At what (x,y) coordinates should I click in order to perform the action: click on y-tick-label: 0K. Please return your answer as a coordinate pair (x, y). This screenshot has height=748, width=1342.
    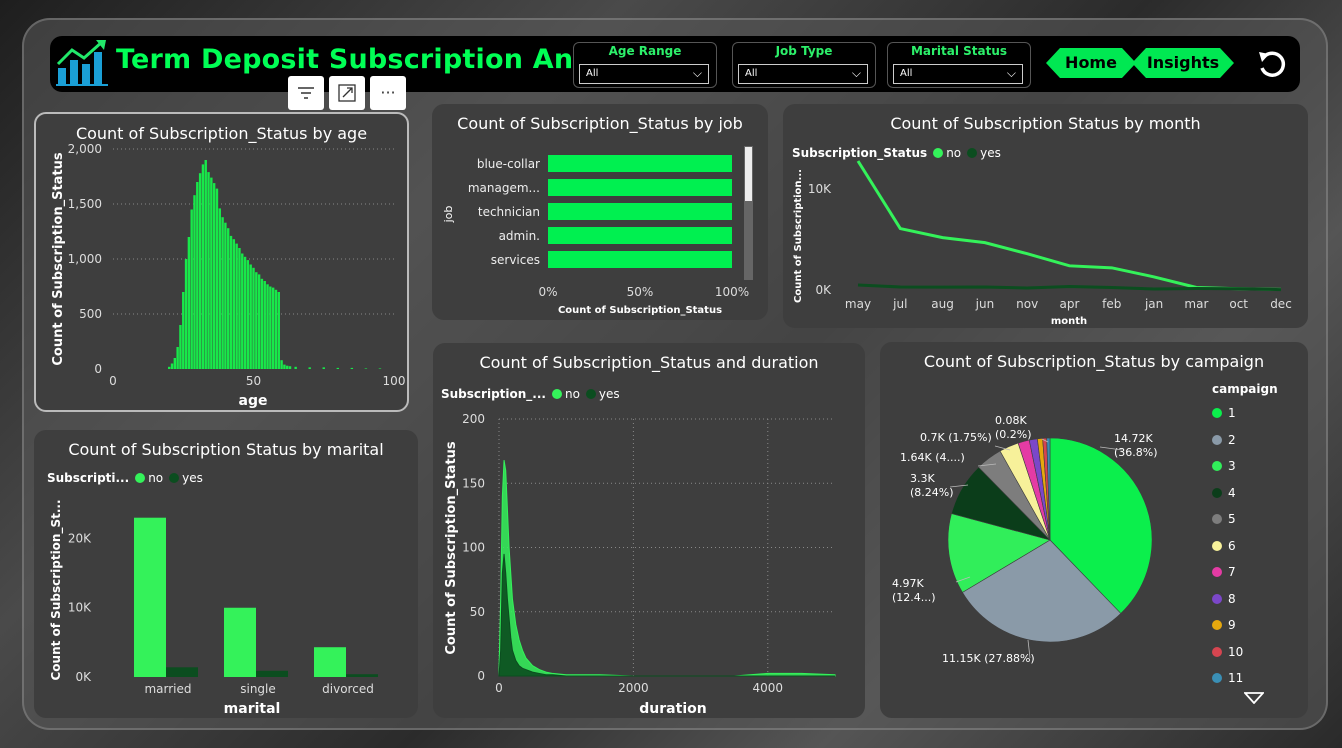
    Looking at the image, I should click on (823, 290).